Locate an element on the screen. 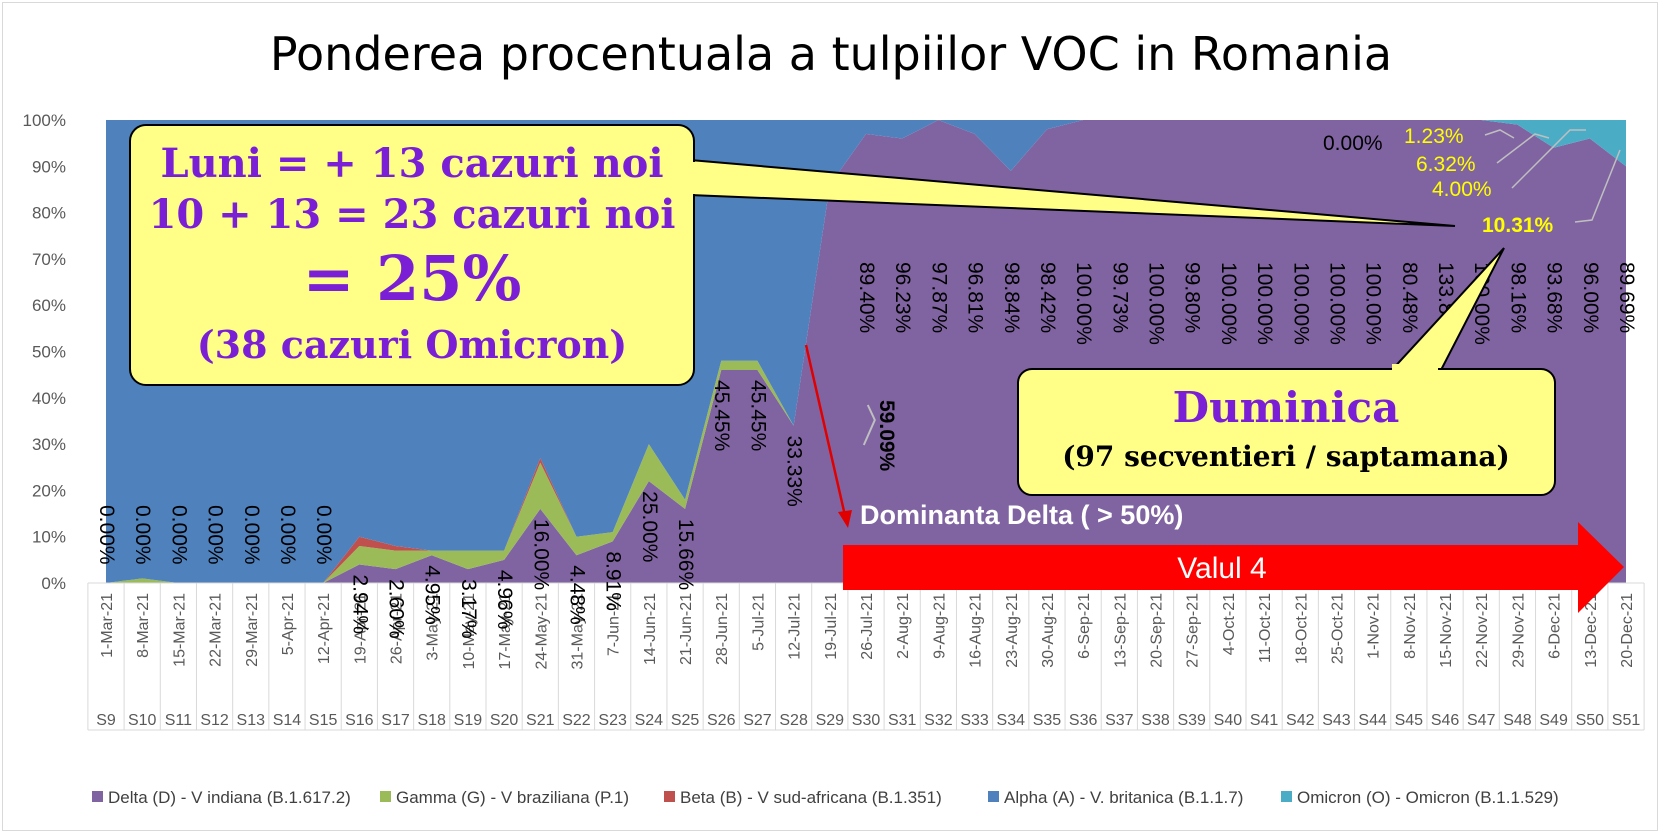 Image resolution: width=1662 pixels, height=835 pixels. x-tick-label: 19-Apr-21 is located at coordinates (360, 628).